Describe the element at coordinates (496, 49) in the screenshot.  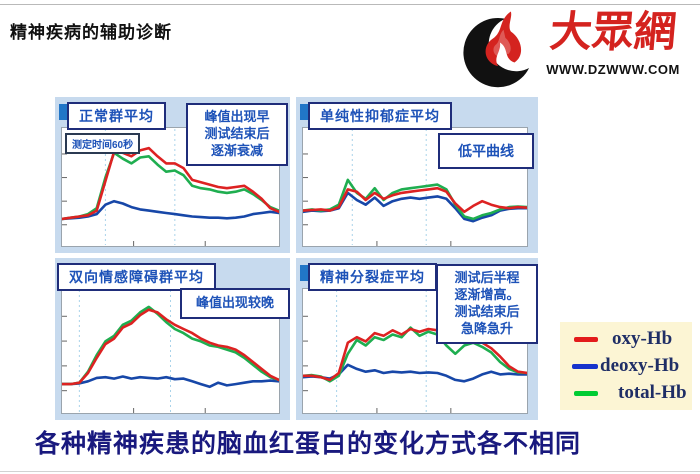
I see `flame-crescent-icon` at that location.